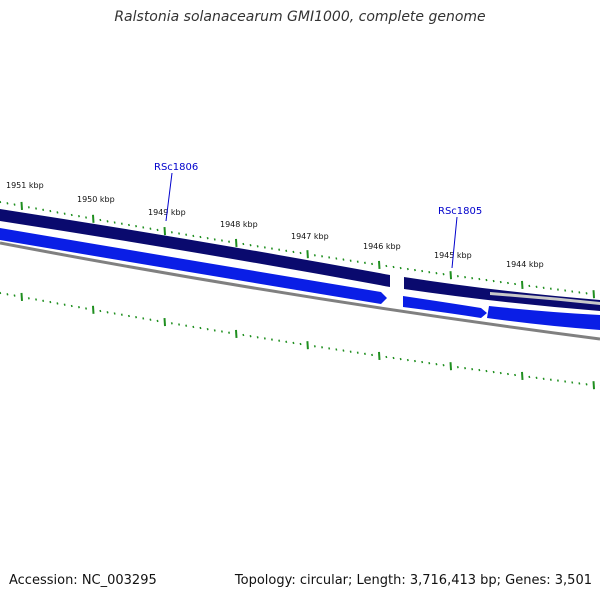 This screenshot has width=600, height=600. What do you see at coordinates (176, 167) in the screenshot?
I see `gene-label-rsc1806: RSc1806` at bounding box center [176, 167].